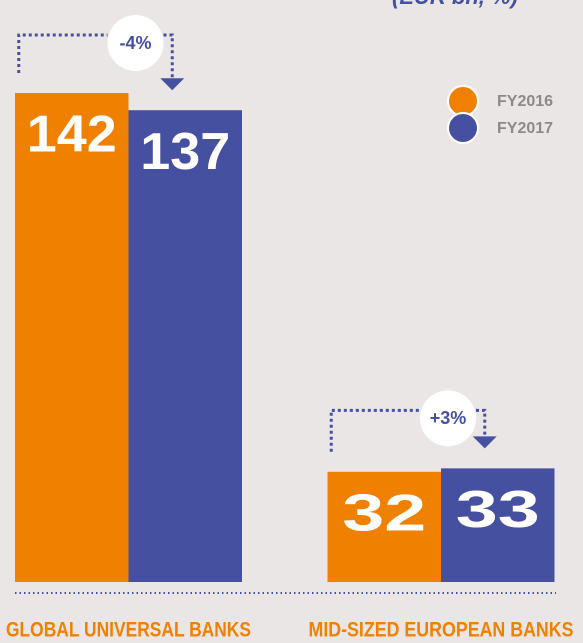 The height and width of the screenshot is (643, 583). Describe the element at coordinates (525, 101) in the screenshot. I see `legend-label: FY2016` at that location.